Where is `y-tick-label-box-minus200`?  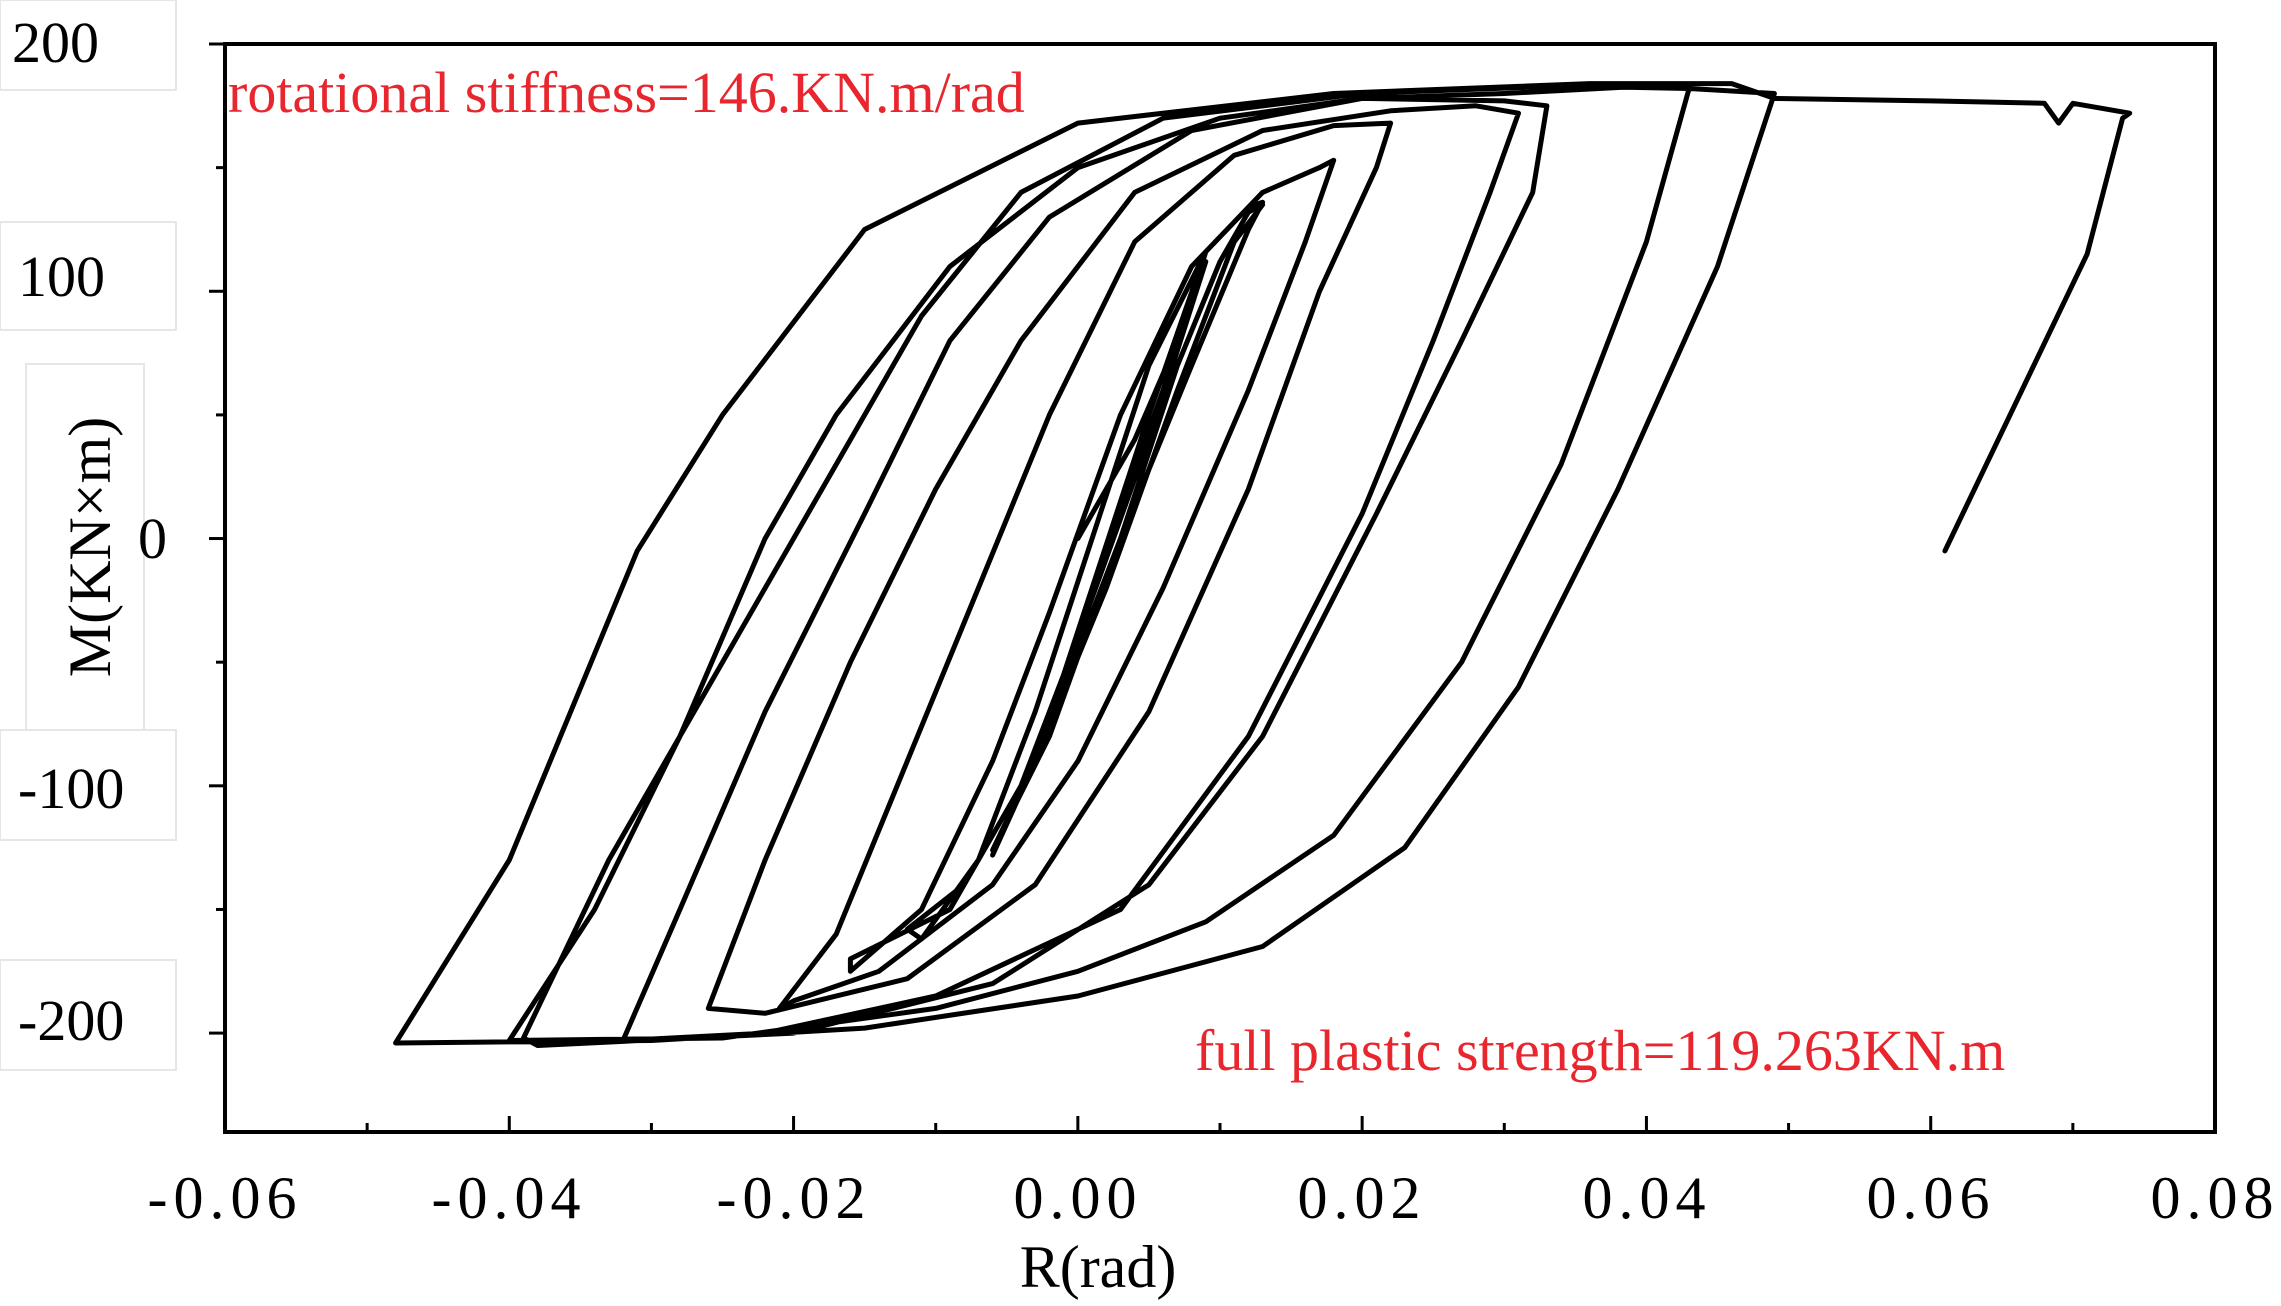 y-tick-label-box-minus200 is located at coordinates (88, 1015).